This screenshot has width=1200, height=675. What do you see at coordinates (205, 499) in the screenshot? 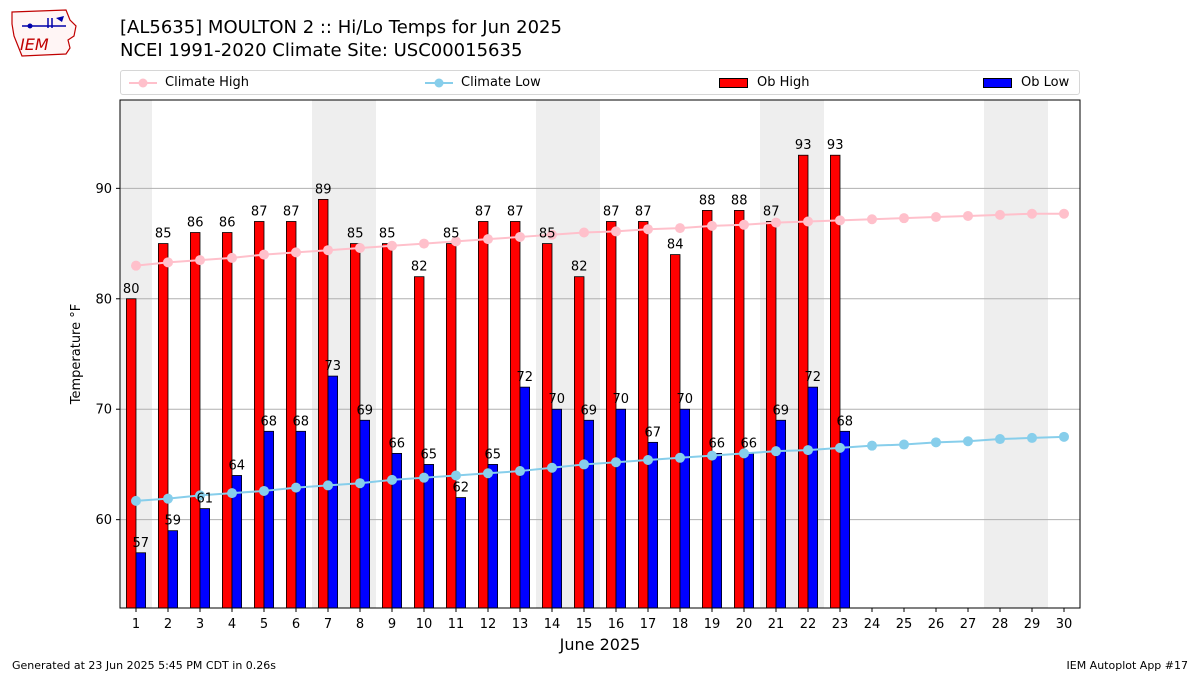
I see `ob-low-label: 61` at bounding box center [205, 499].